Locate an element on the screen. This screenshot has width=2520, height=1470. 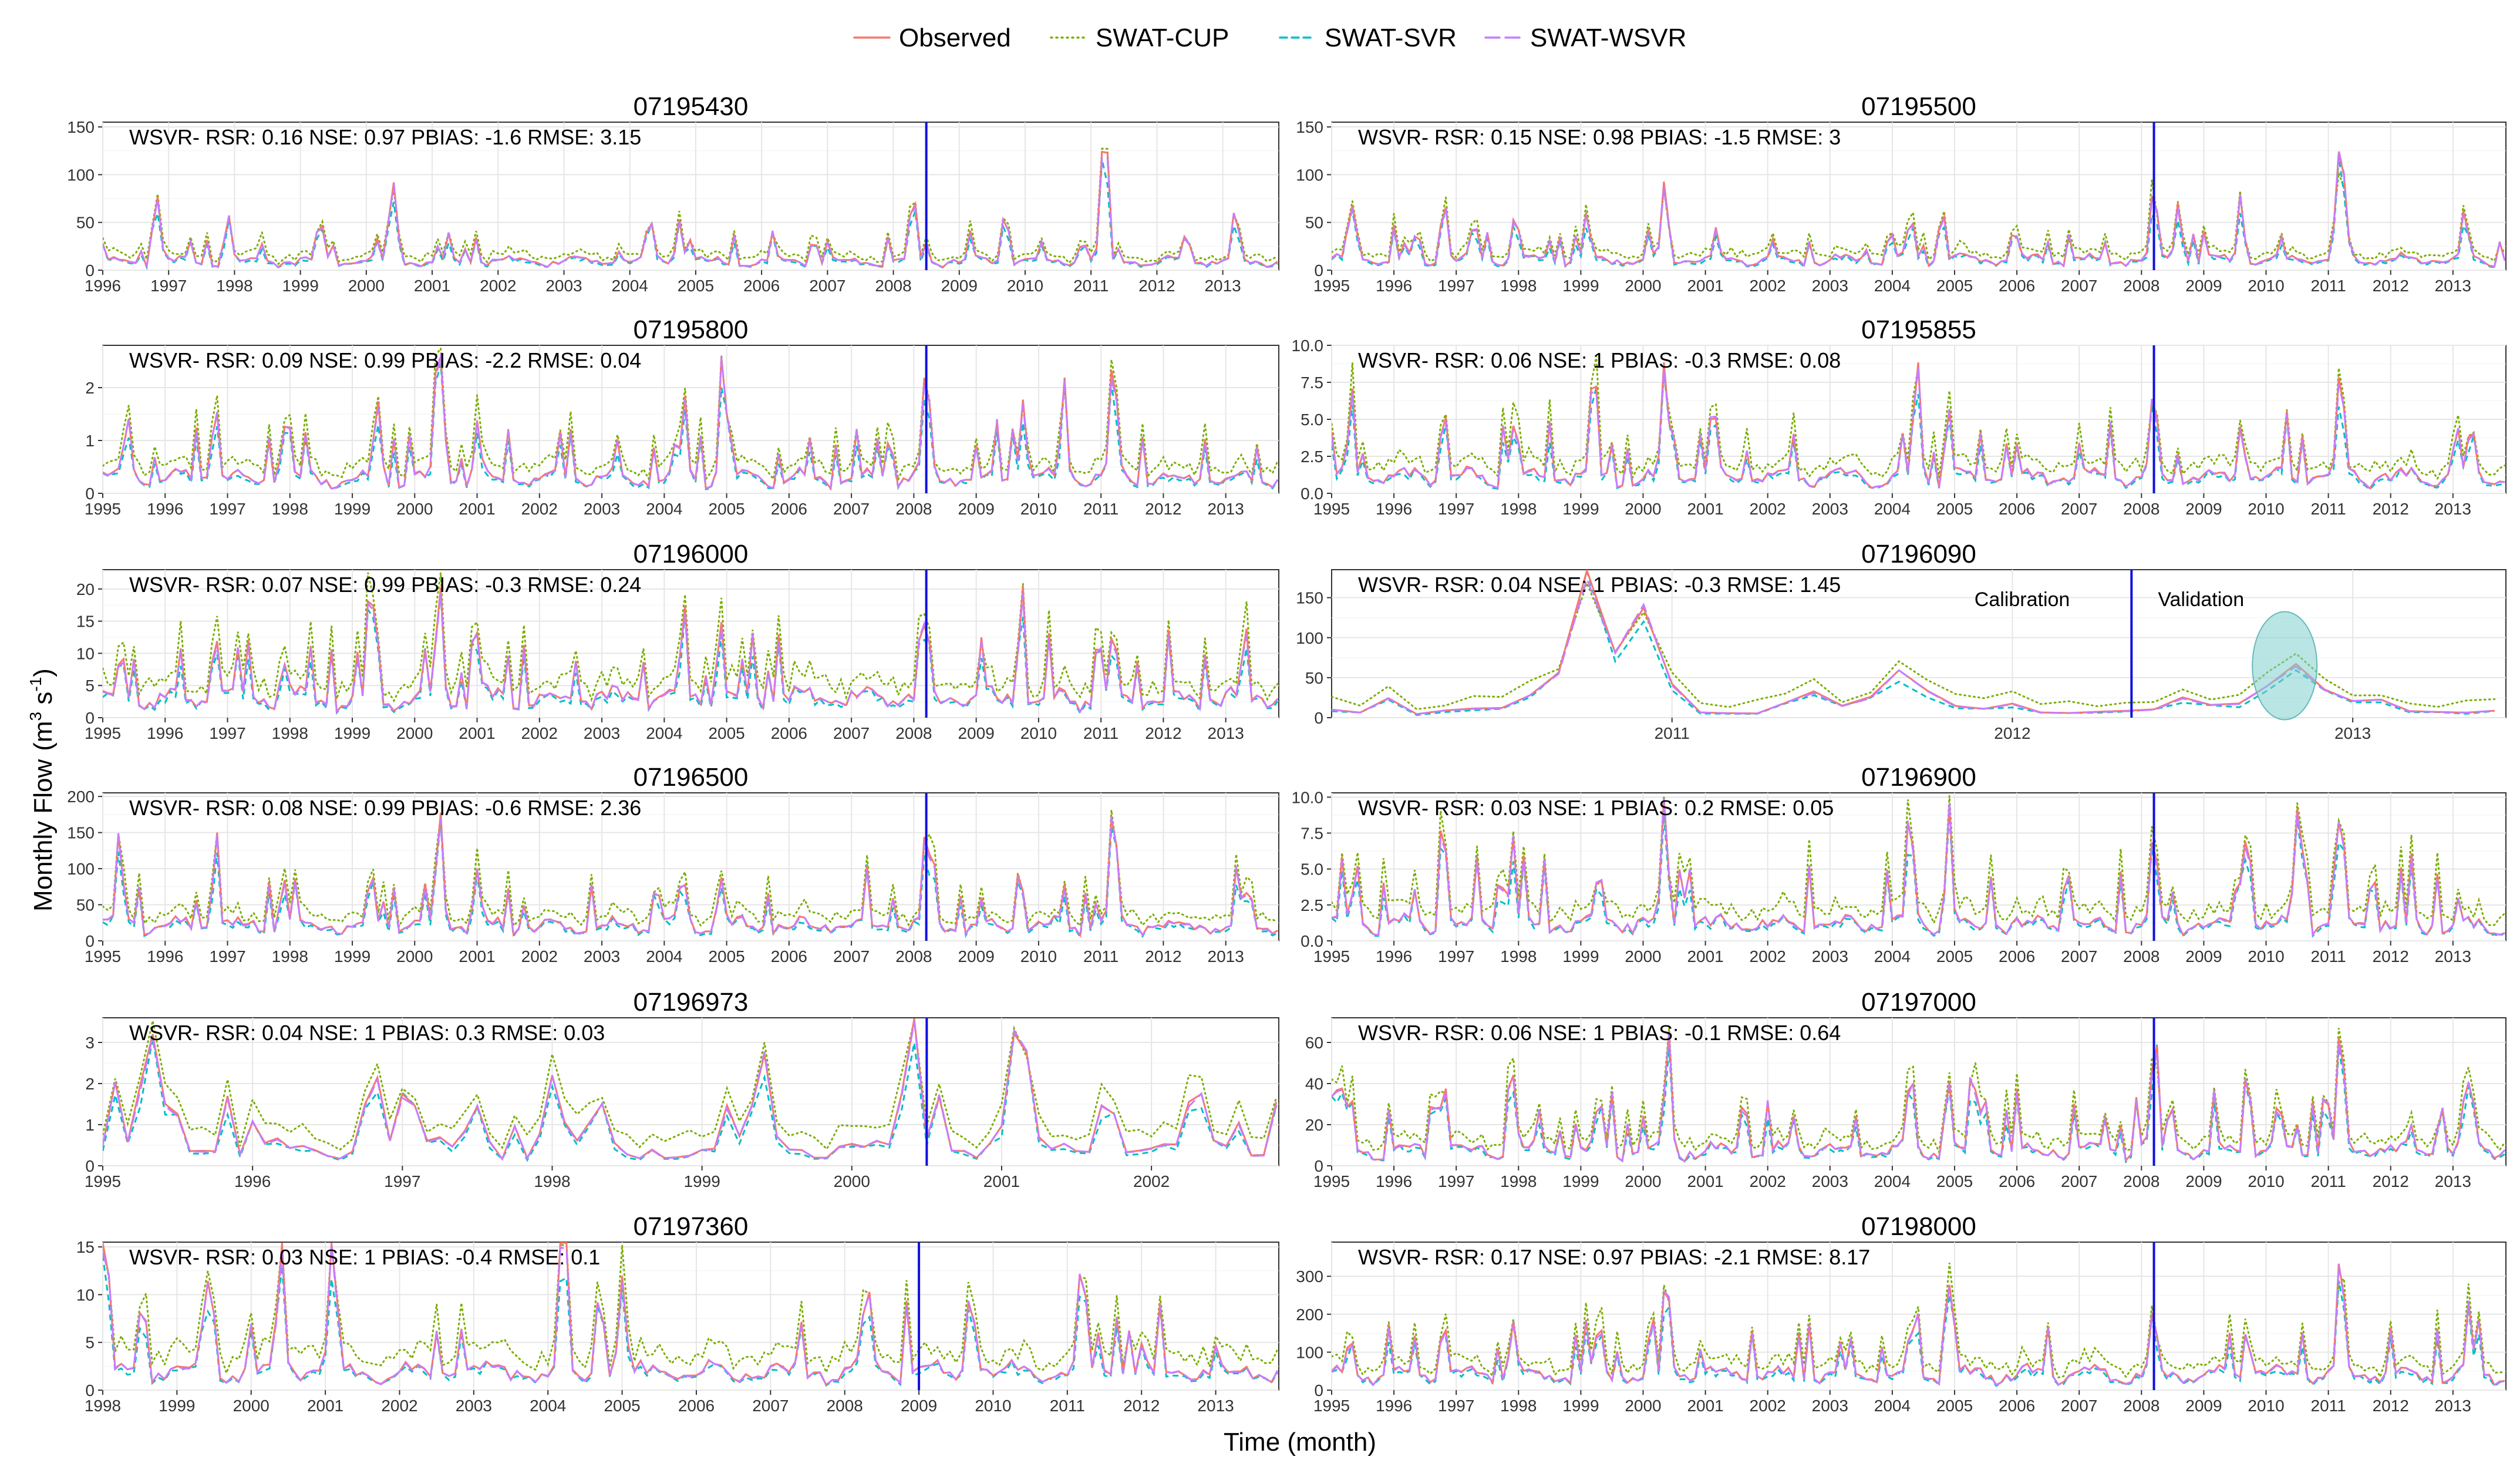
y-tick-label: 3 is located at coordinates (90, 1043).